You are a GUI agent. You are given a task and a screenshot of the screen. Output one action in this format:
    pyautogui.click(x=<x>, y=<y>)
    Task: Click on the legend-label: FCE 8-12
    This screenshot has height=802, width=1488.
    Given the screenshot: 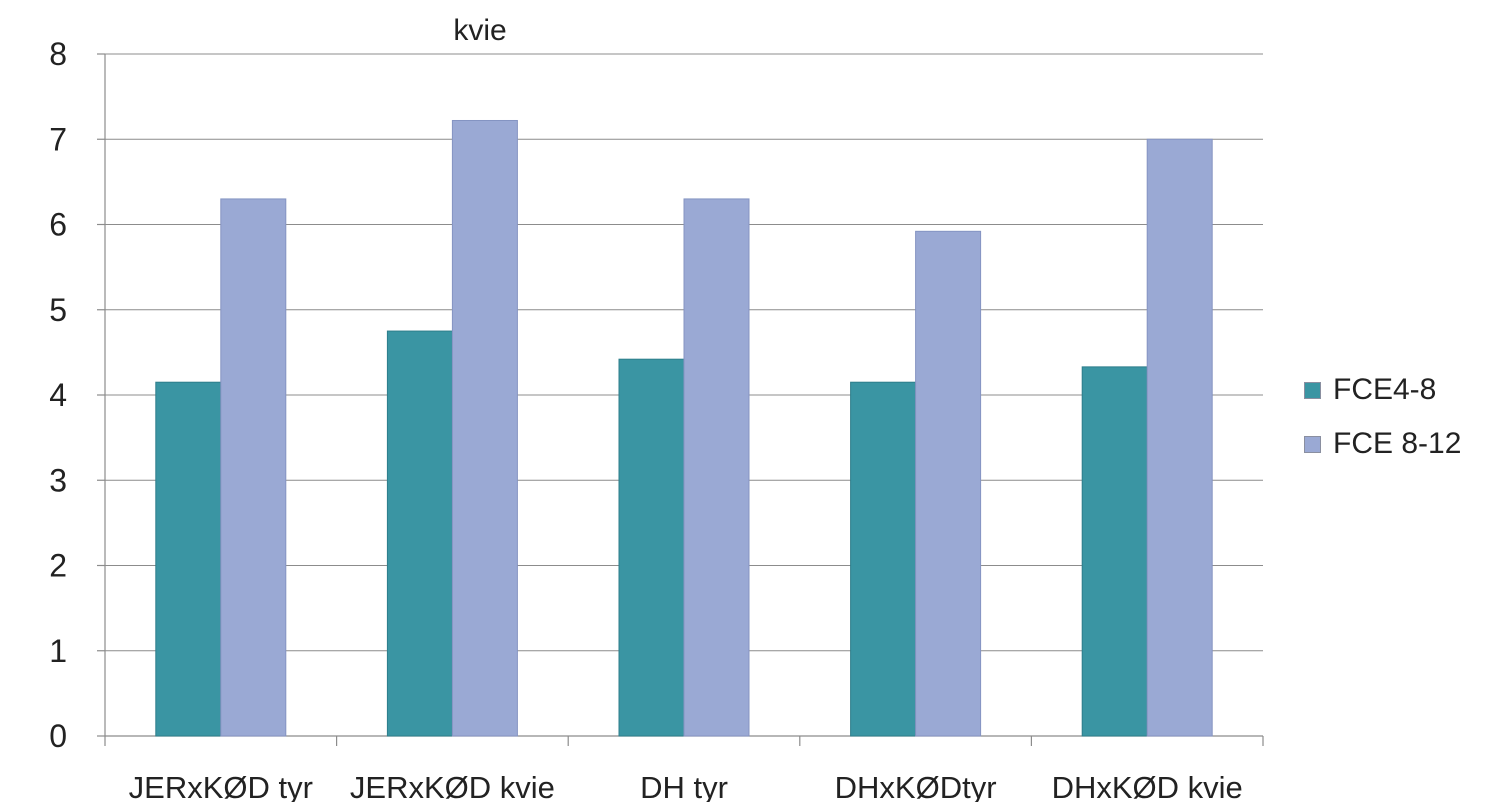 What is the action you would take?
    pyautogui.click(x=1397, y=443)
    